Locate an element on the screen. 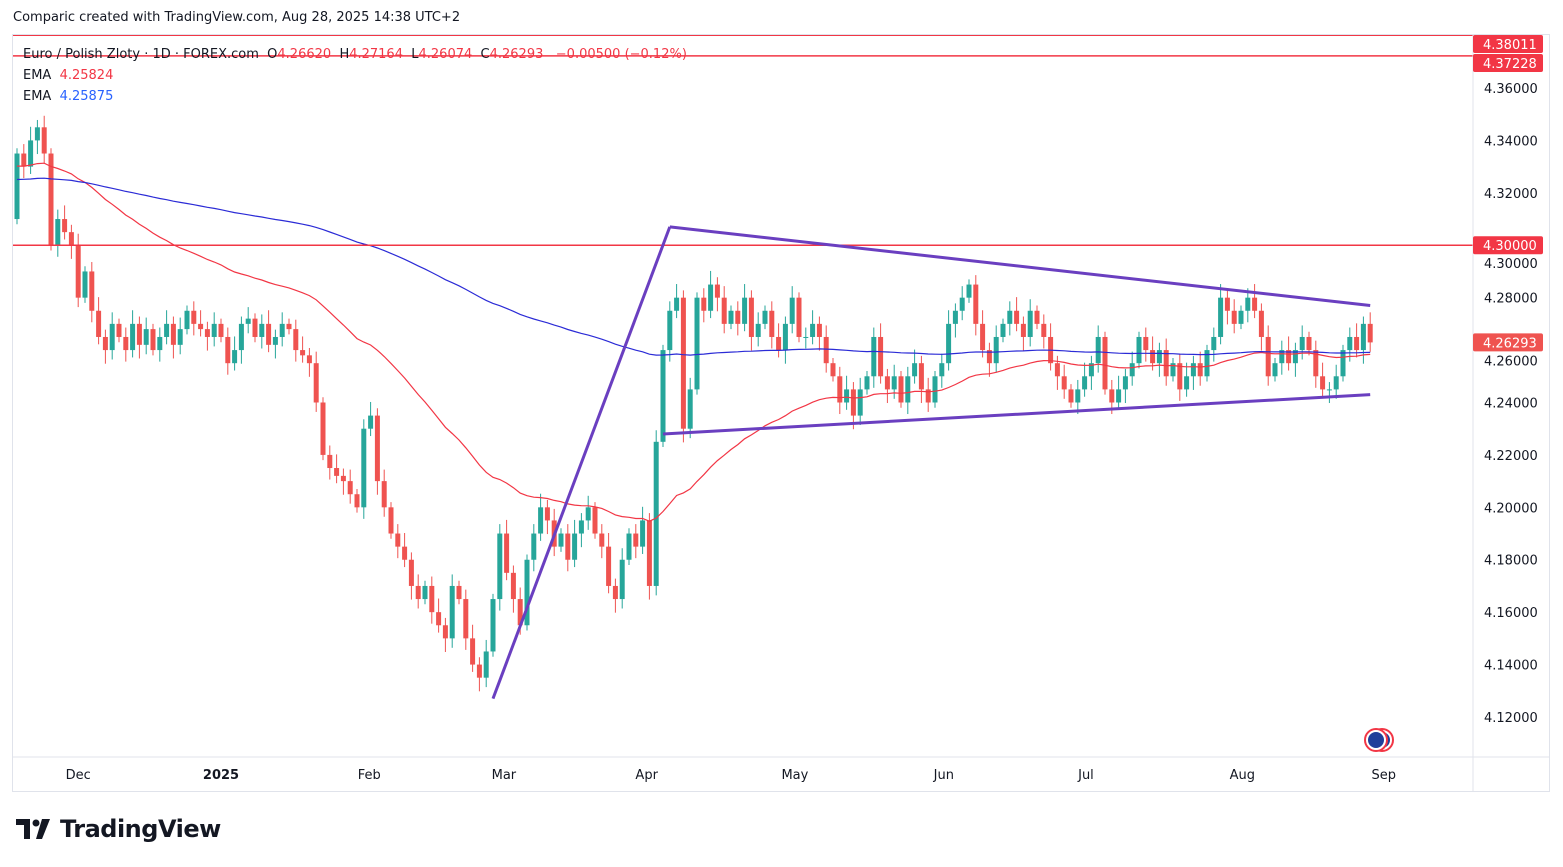 This screenshot has height=867, width=1563. low-label: L is located at coordinates (415, 54).